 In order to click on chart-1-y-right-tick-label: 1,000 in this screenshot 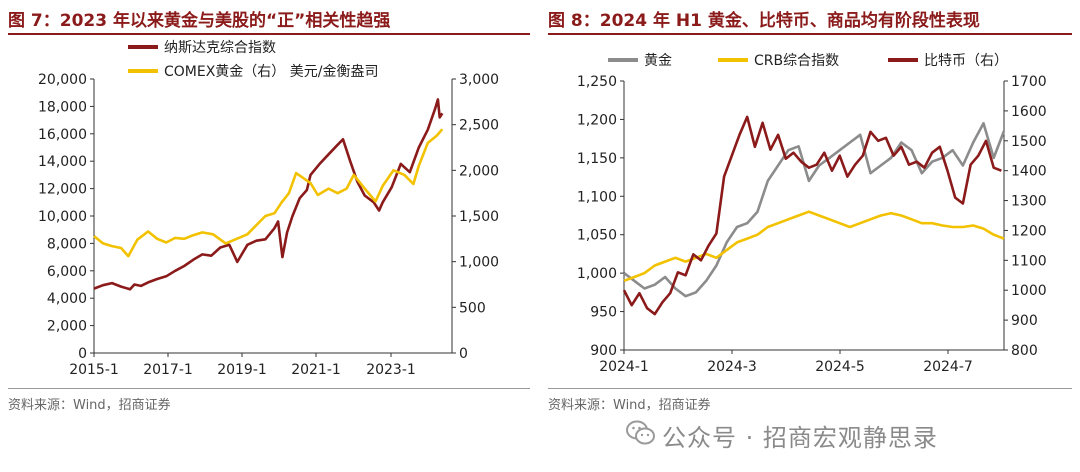, I will do `click(479, 263)`.